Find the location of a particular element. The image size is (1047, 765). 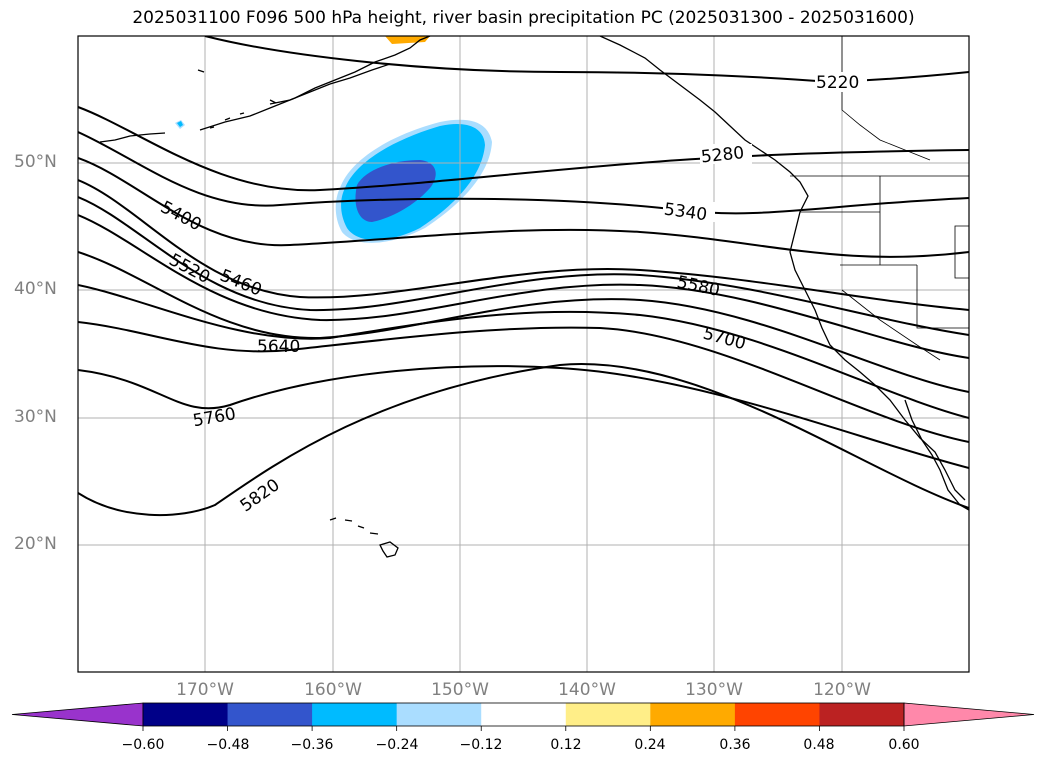

lon-label-120w: 120°W is located at coordinates (842, 690).